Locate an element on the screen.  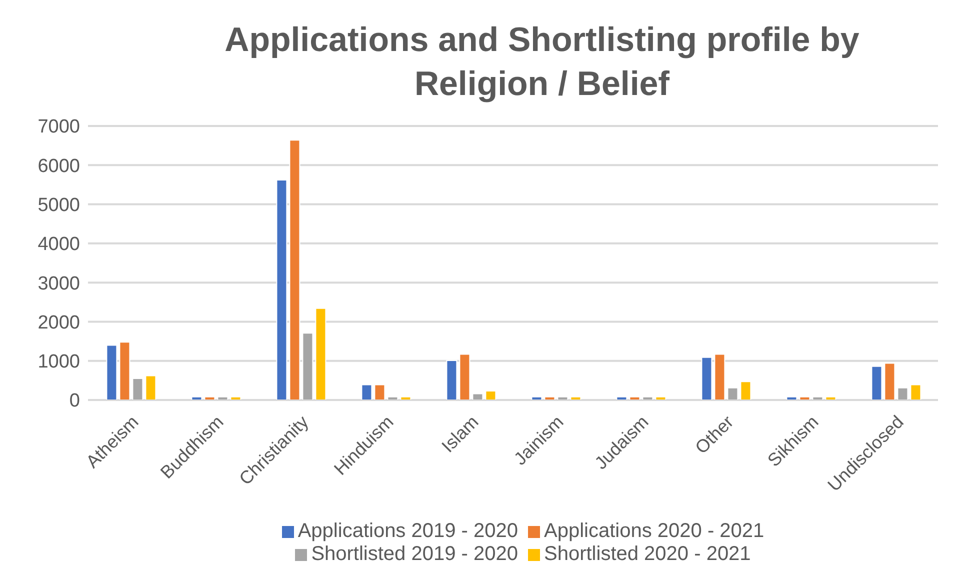
y-tick-label: 4000 is located at coordinates (59, 245).